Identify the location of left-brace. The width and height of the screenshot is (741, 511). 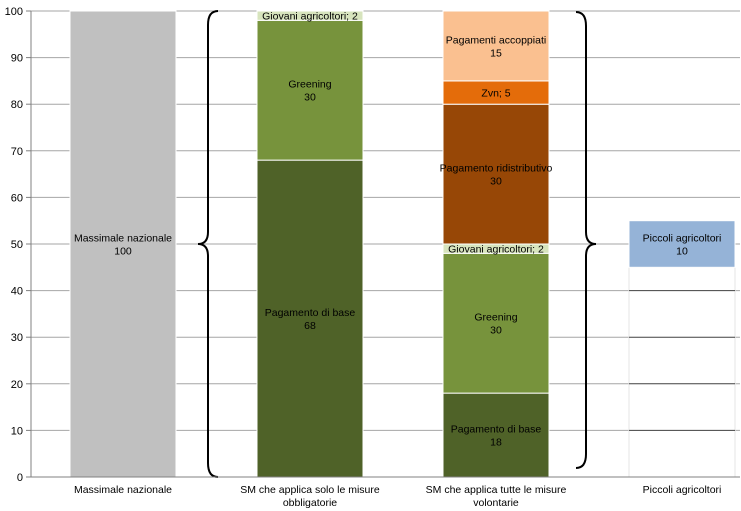
(208, 244).